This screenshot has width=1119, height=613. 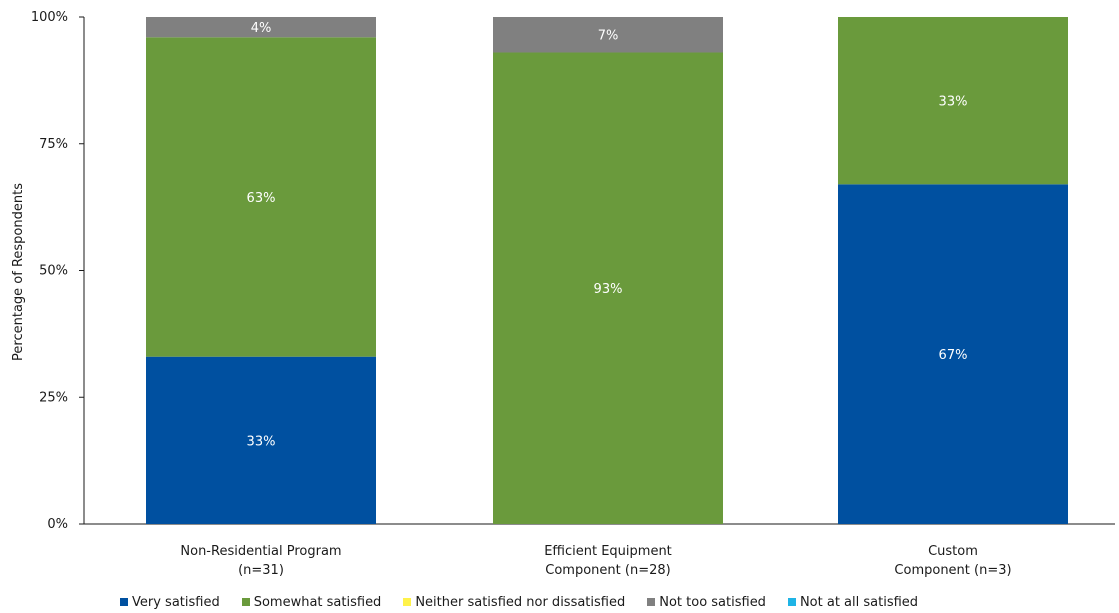 I want to click on y-tick-label: 75%, so click(x=53, y=144).